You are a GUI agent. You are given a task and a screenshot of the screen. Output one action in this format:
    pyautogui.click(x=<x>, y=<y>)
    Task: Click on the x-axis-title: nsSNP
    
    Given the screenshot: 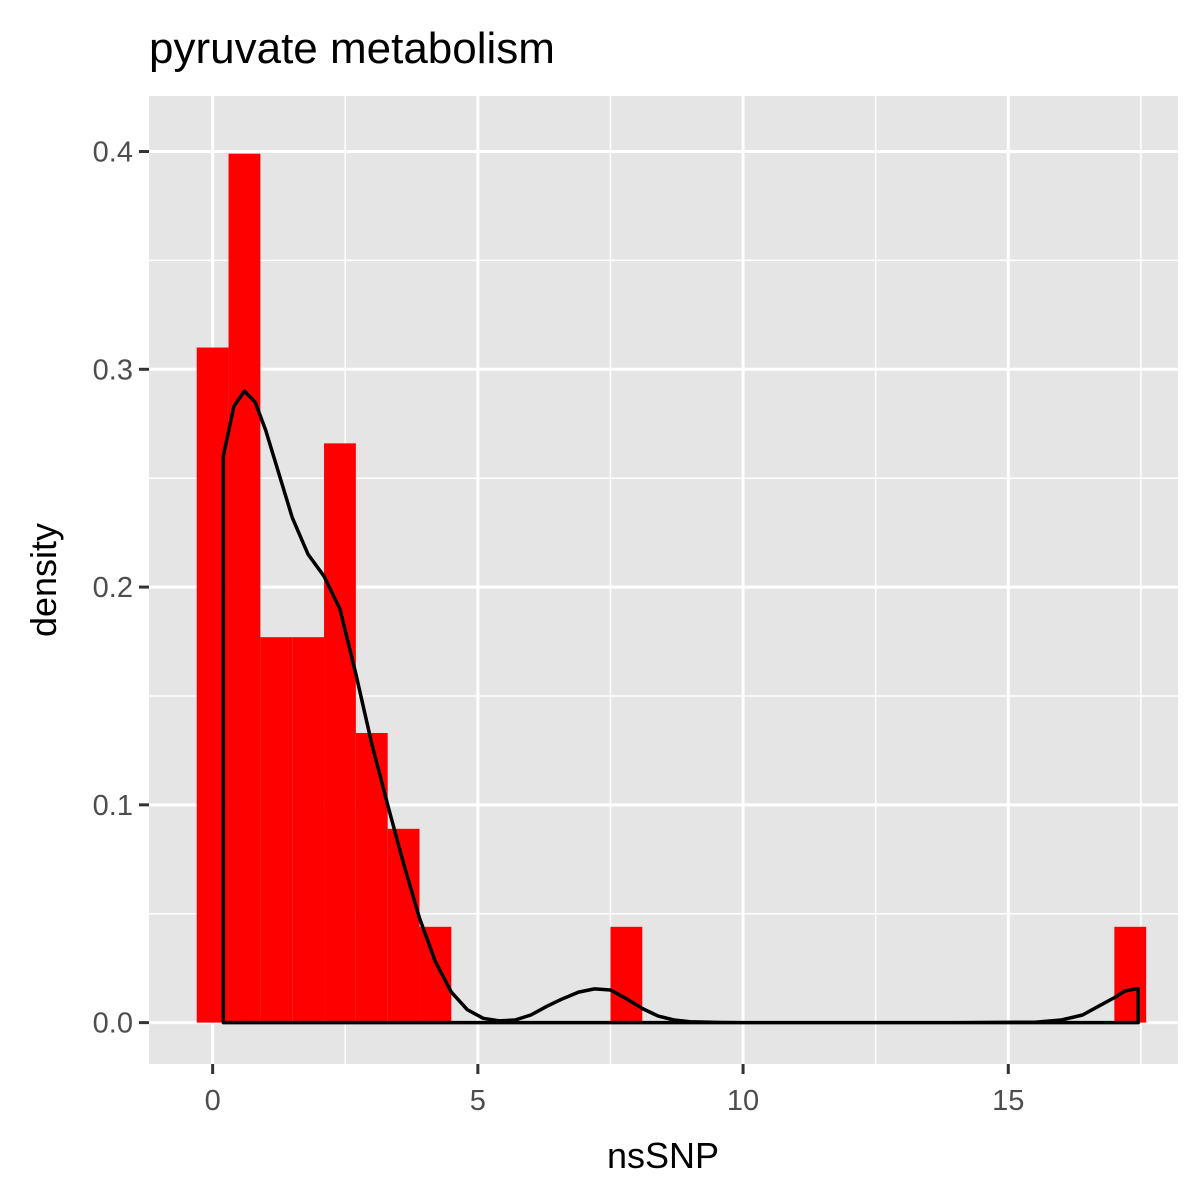 What is the action you would take?
    pyautogui.click(x=663, y=1155)
    